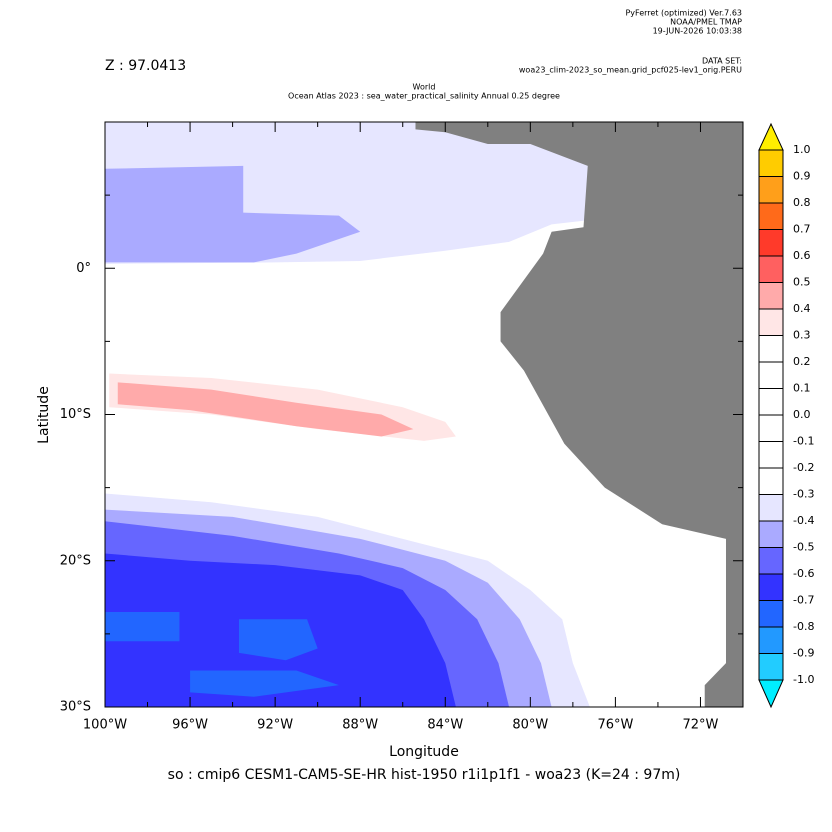 The height and width of the screenshot is (832, 832). Describe the element at coordinates (803, 441) in the screenshot. I see `colorbar-label: -0.1` at that location.